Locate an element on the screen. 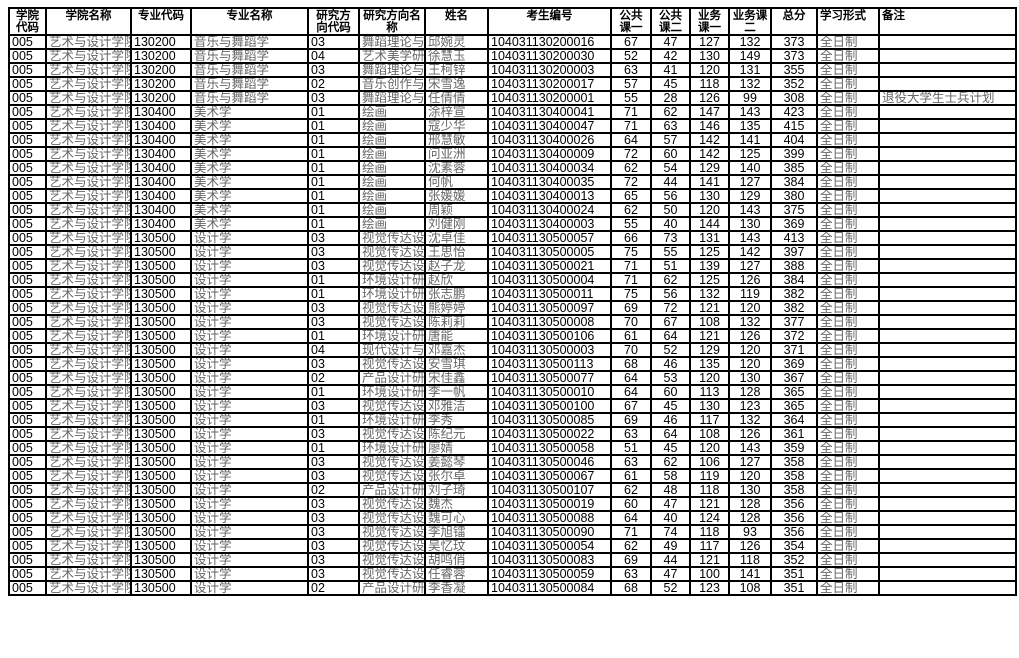 The height and width of the screenshot is (658, 1019). cell-major-course-1: 120 is located at coordinates (709, 378).